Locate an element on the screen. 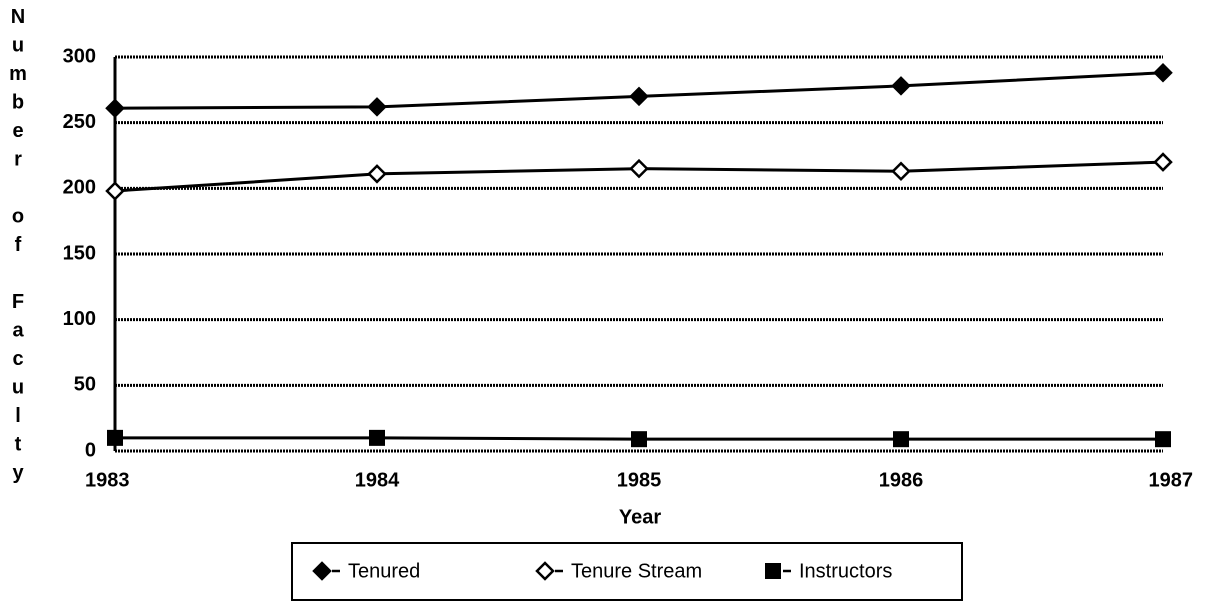 The image size is (1208, 603). y-tick-label: 50 is located at coordinates (85, 385).